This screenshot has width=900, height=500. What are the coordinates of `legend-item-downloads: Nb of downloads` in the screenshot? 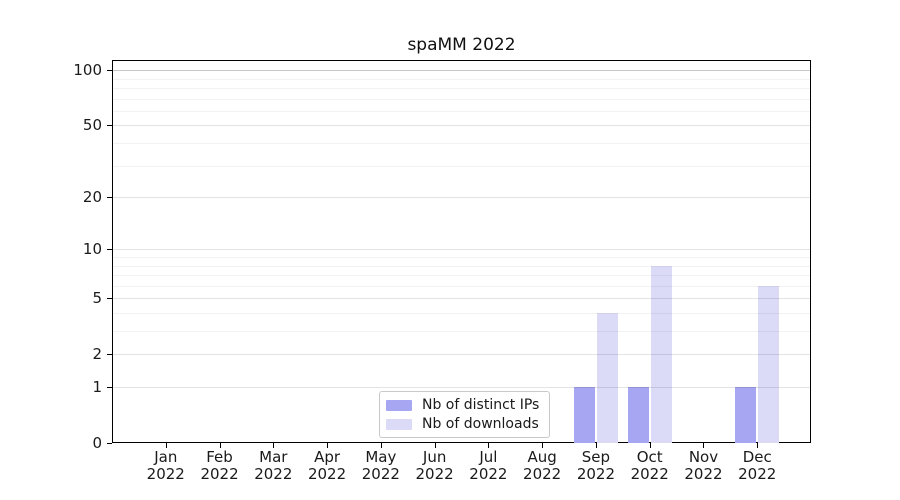 It's located at (462, 424).